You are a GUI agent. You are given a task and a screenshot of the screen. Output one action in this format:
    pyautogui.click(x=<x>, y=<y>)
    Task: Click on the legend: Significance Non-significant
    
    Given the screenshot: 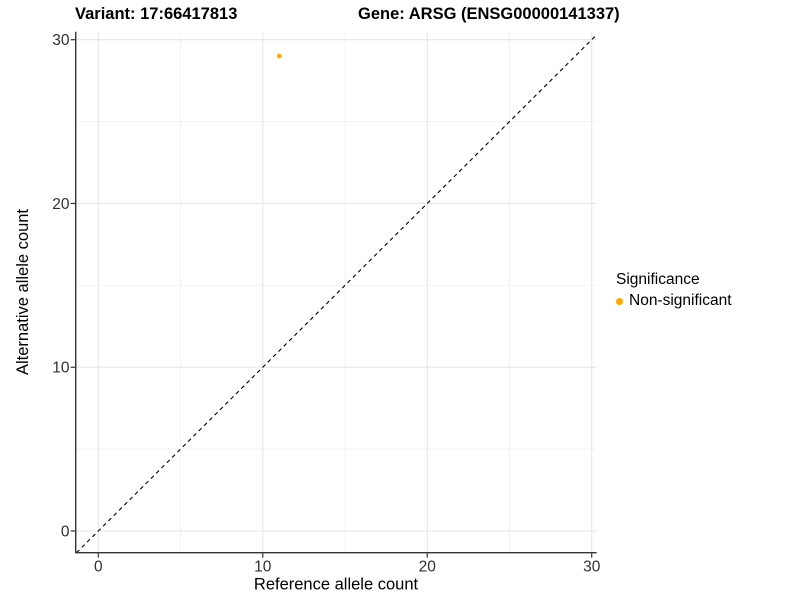 What is the action you would take?
    pyautogui.click(x=674, y=290)
    